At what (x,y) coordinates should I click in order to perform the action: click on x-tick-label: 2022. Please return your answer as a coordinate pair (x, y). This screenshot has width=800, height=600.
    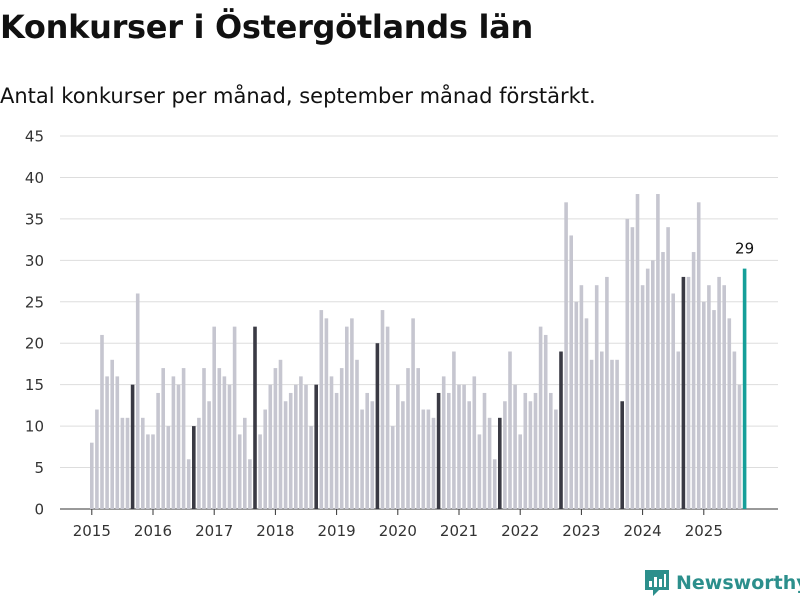
    Looking at the image, I should click on (520, 531).